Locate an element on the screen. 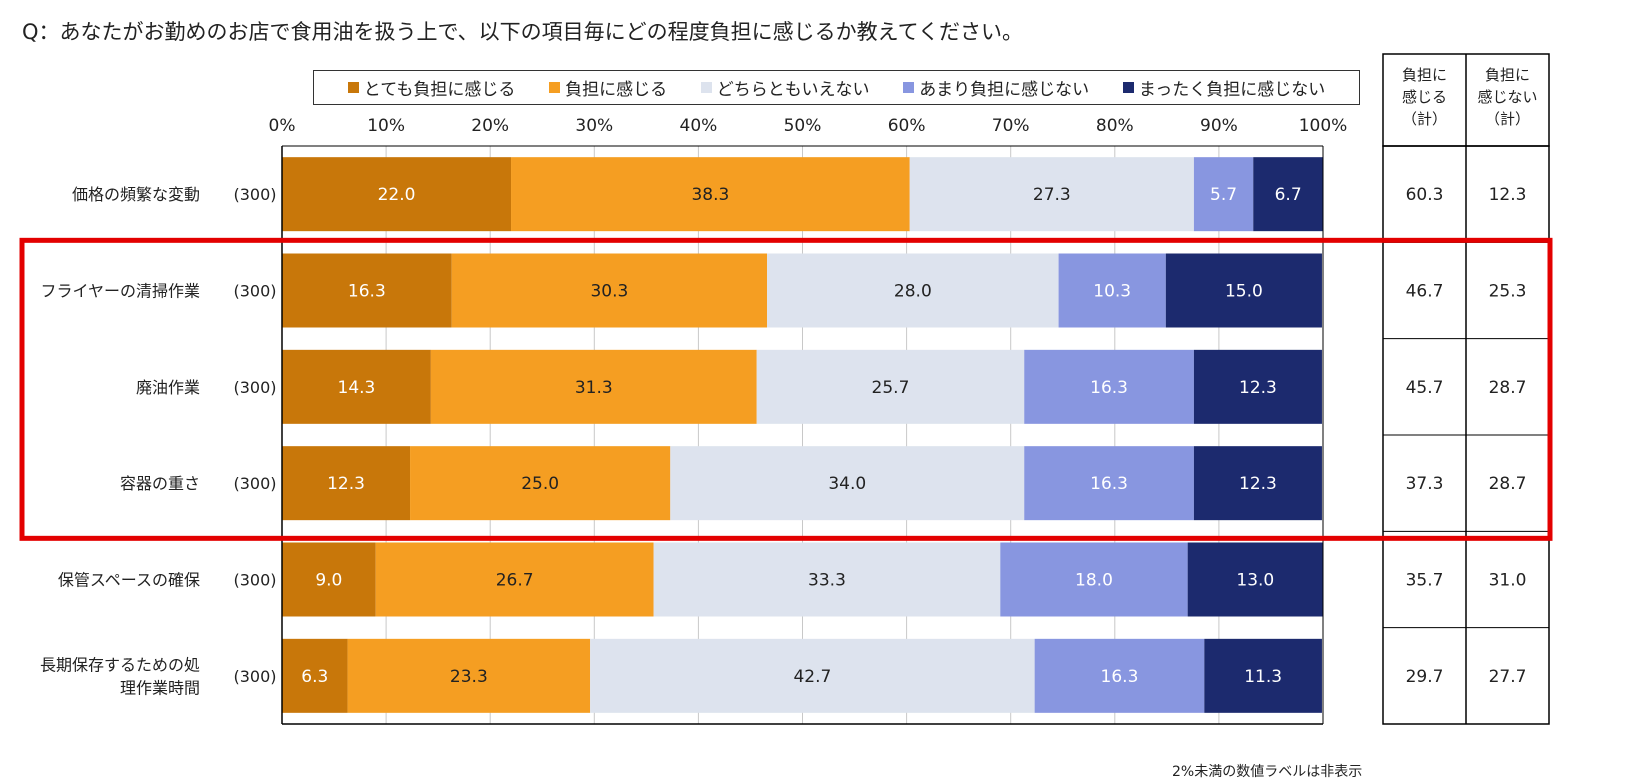 The height and width of the screenshot is (783, 1625). category-label: 長期保存するための処 is located at coordinates (120, 664).